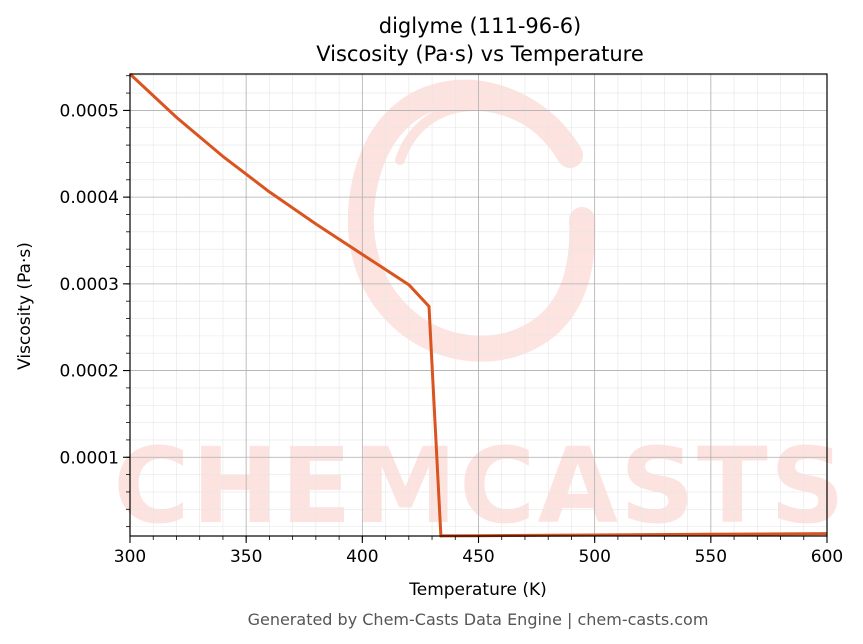 This screenshot has width=863, height=644. I want to click on y-tick-label: 0.0003, so click(89, 285).